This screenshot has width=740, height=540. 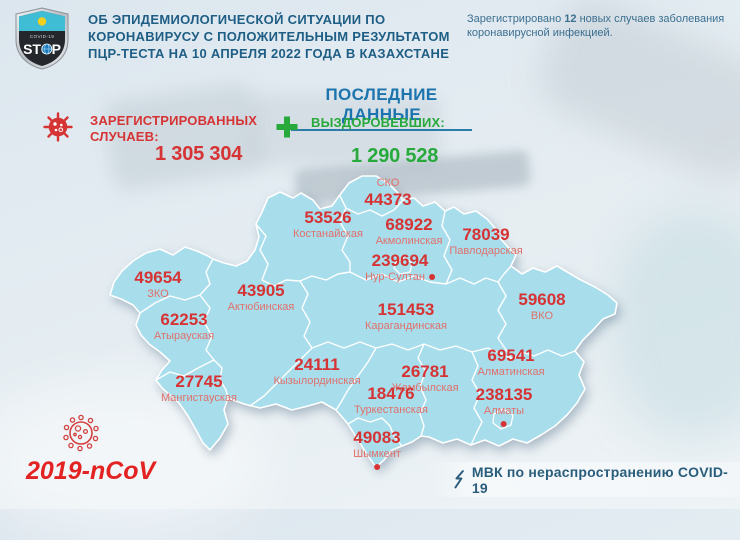 What do you see at coordinates (391, 409) in the screenshot?
I see `region-name: Туркестанская` at bounding box center [391, 409].